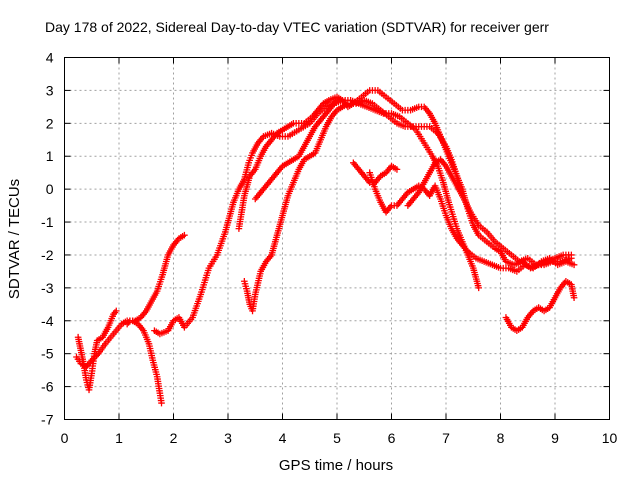  What do you see at coordinates (47, 387) in the screenshot?
I see `y-tick-label: -6` at bounding box center [47, 387].